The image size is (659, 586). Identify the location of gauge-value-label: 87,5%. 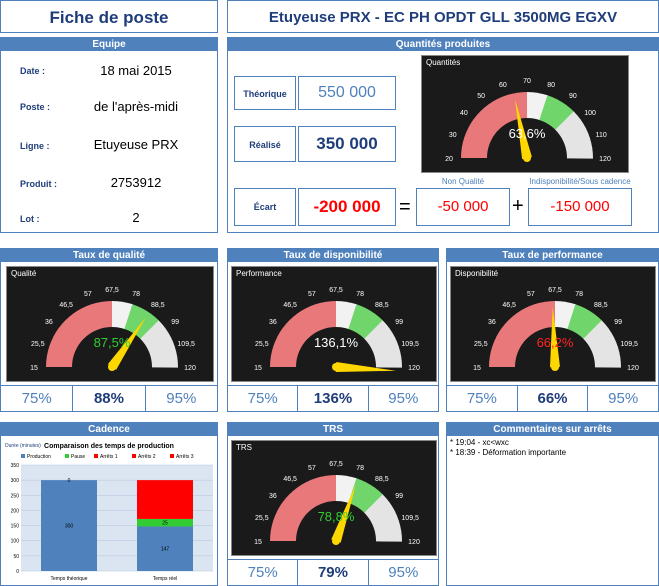
(112, 342).